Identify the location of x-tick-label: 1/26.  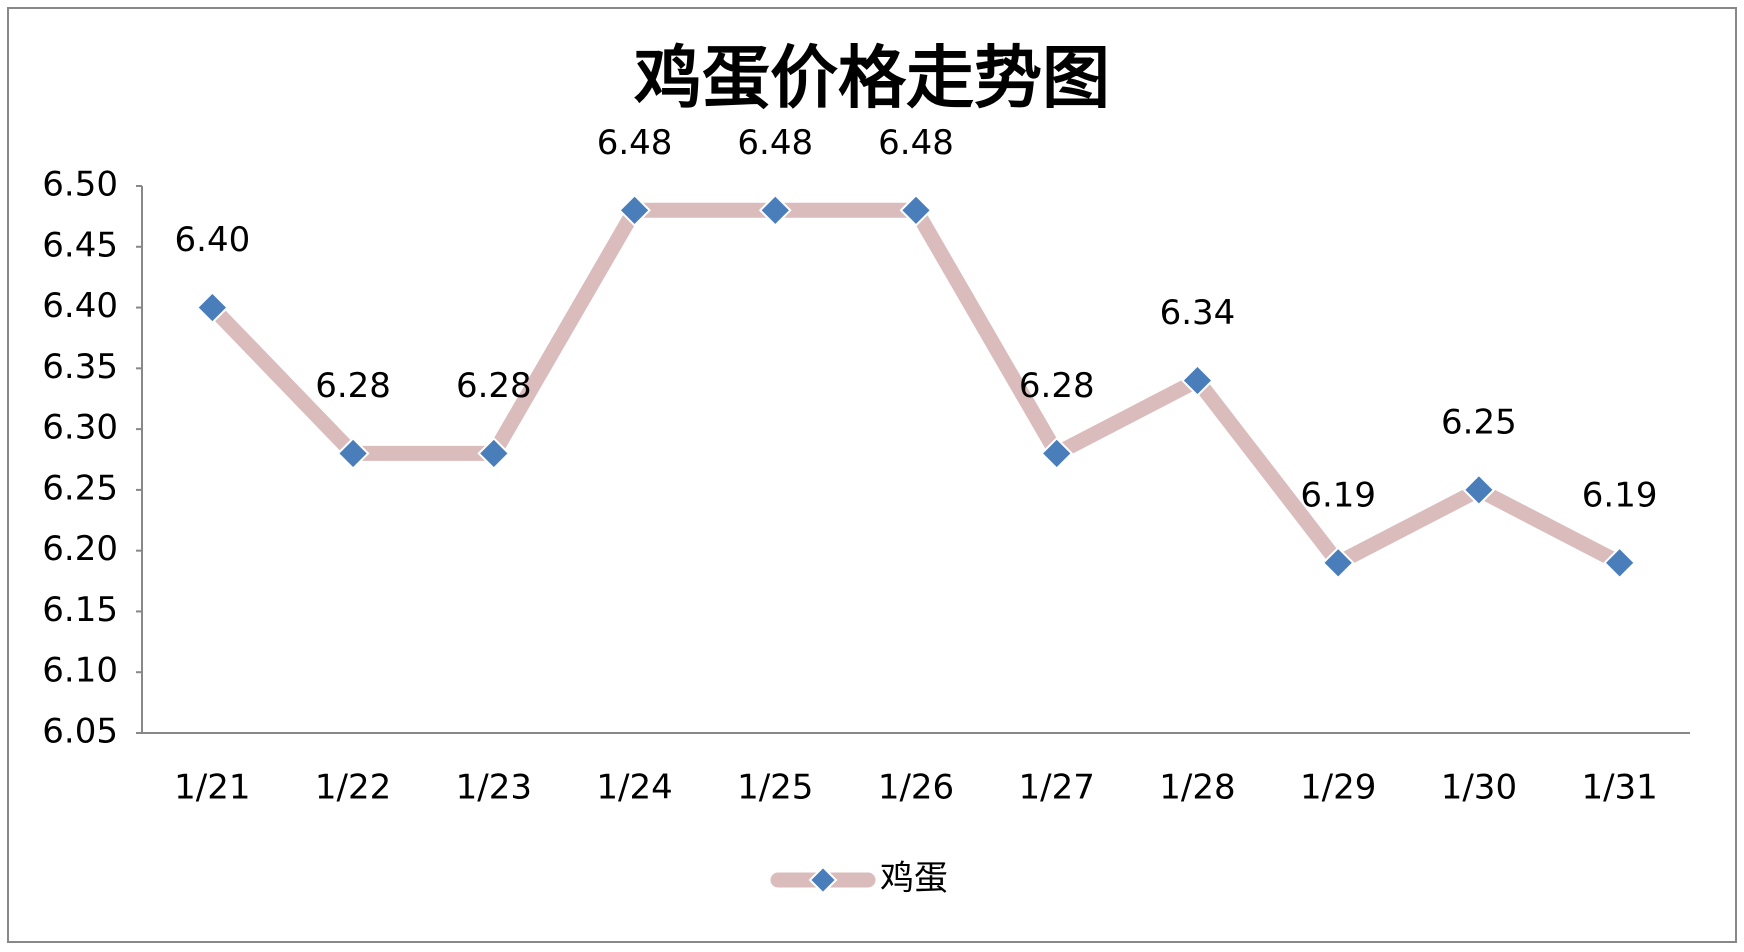
(916, 788).